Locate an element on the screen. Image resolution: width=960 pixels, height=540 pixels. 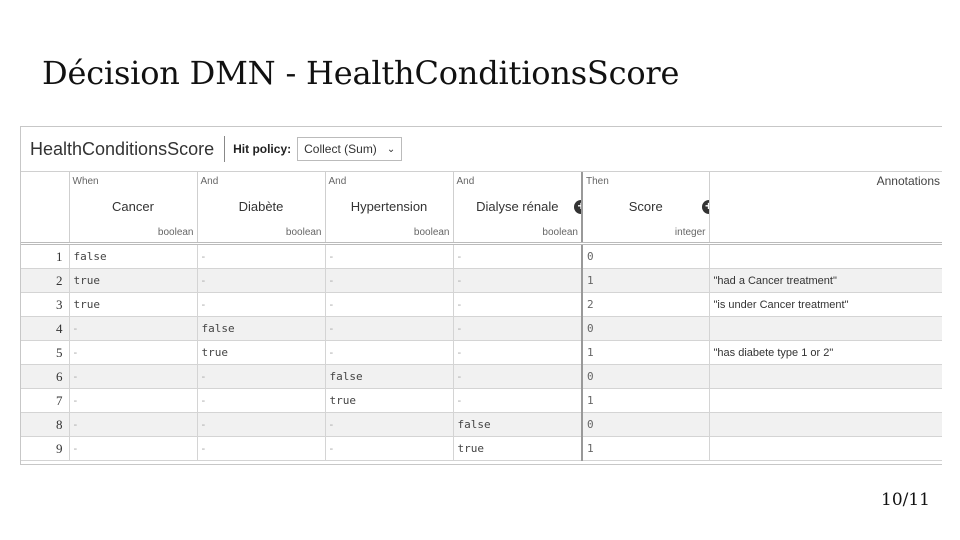
row-number-header is located at coordinates (45, 208).